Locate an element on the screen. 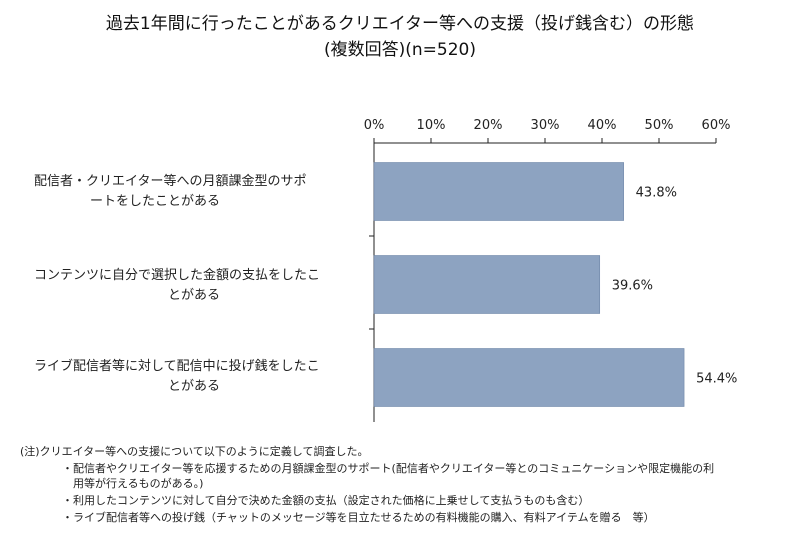  category-label-3: ライブ配信者等に対して配信中に投げ銭をしたこ とがある is located at coordinates (177, 376).